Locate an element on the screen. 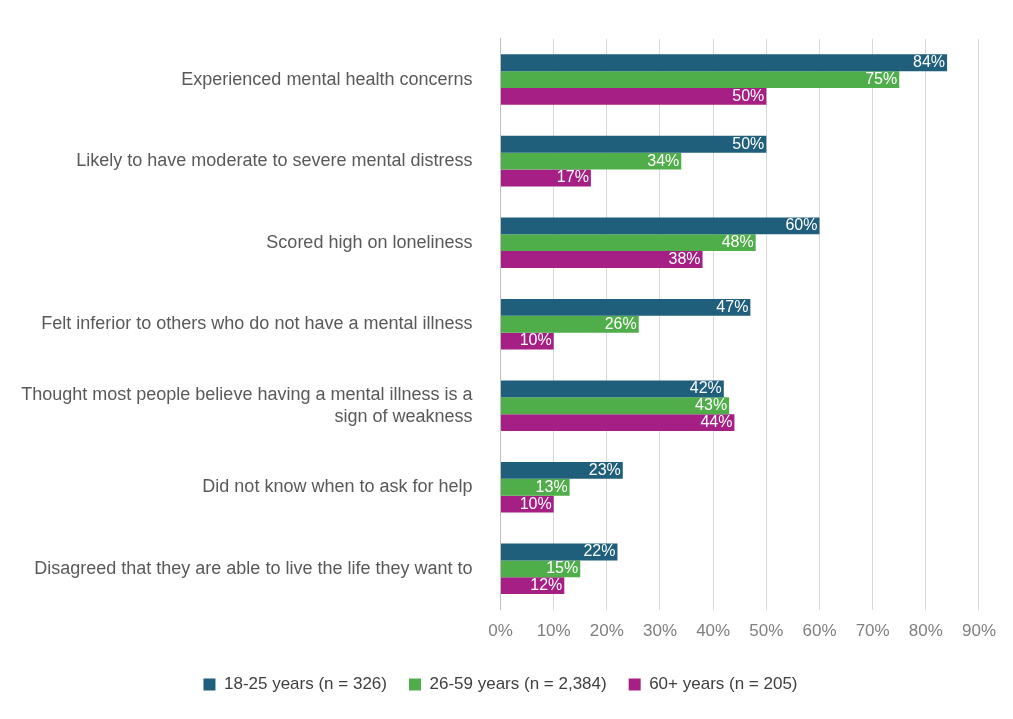  x-tick-label: 90% is located at coordinates (978, 631).